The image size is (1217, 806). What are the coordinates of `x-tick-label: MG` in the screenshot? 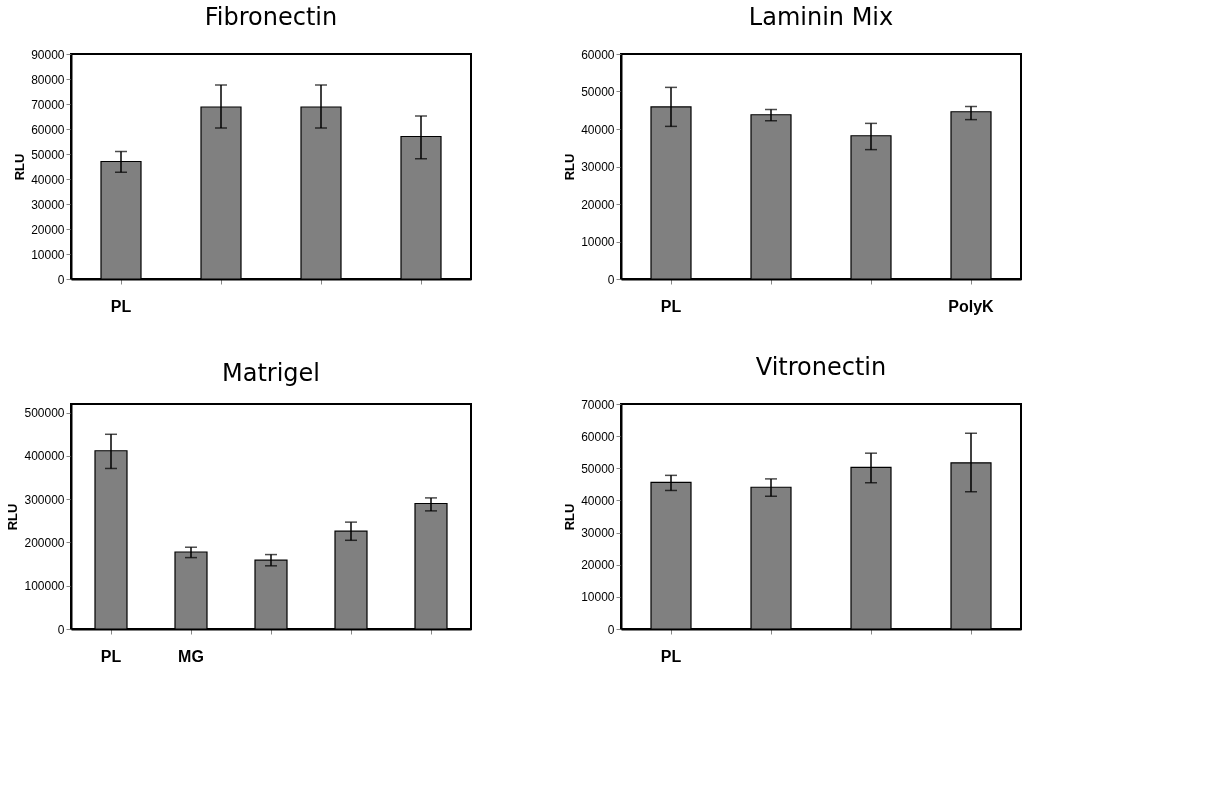 It's located at (191, 656).